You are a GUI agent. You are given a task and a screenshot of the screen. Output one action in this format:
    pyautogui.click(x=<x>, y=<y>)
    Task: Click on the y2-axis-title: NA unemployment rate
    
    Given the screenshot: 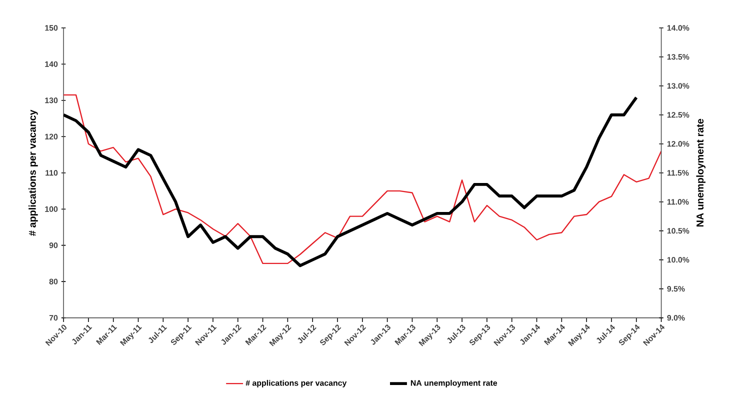 What is the action you would take?
    pyautogui.click(x=701, y=172)
    